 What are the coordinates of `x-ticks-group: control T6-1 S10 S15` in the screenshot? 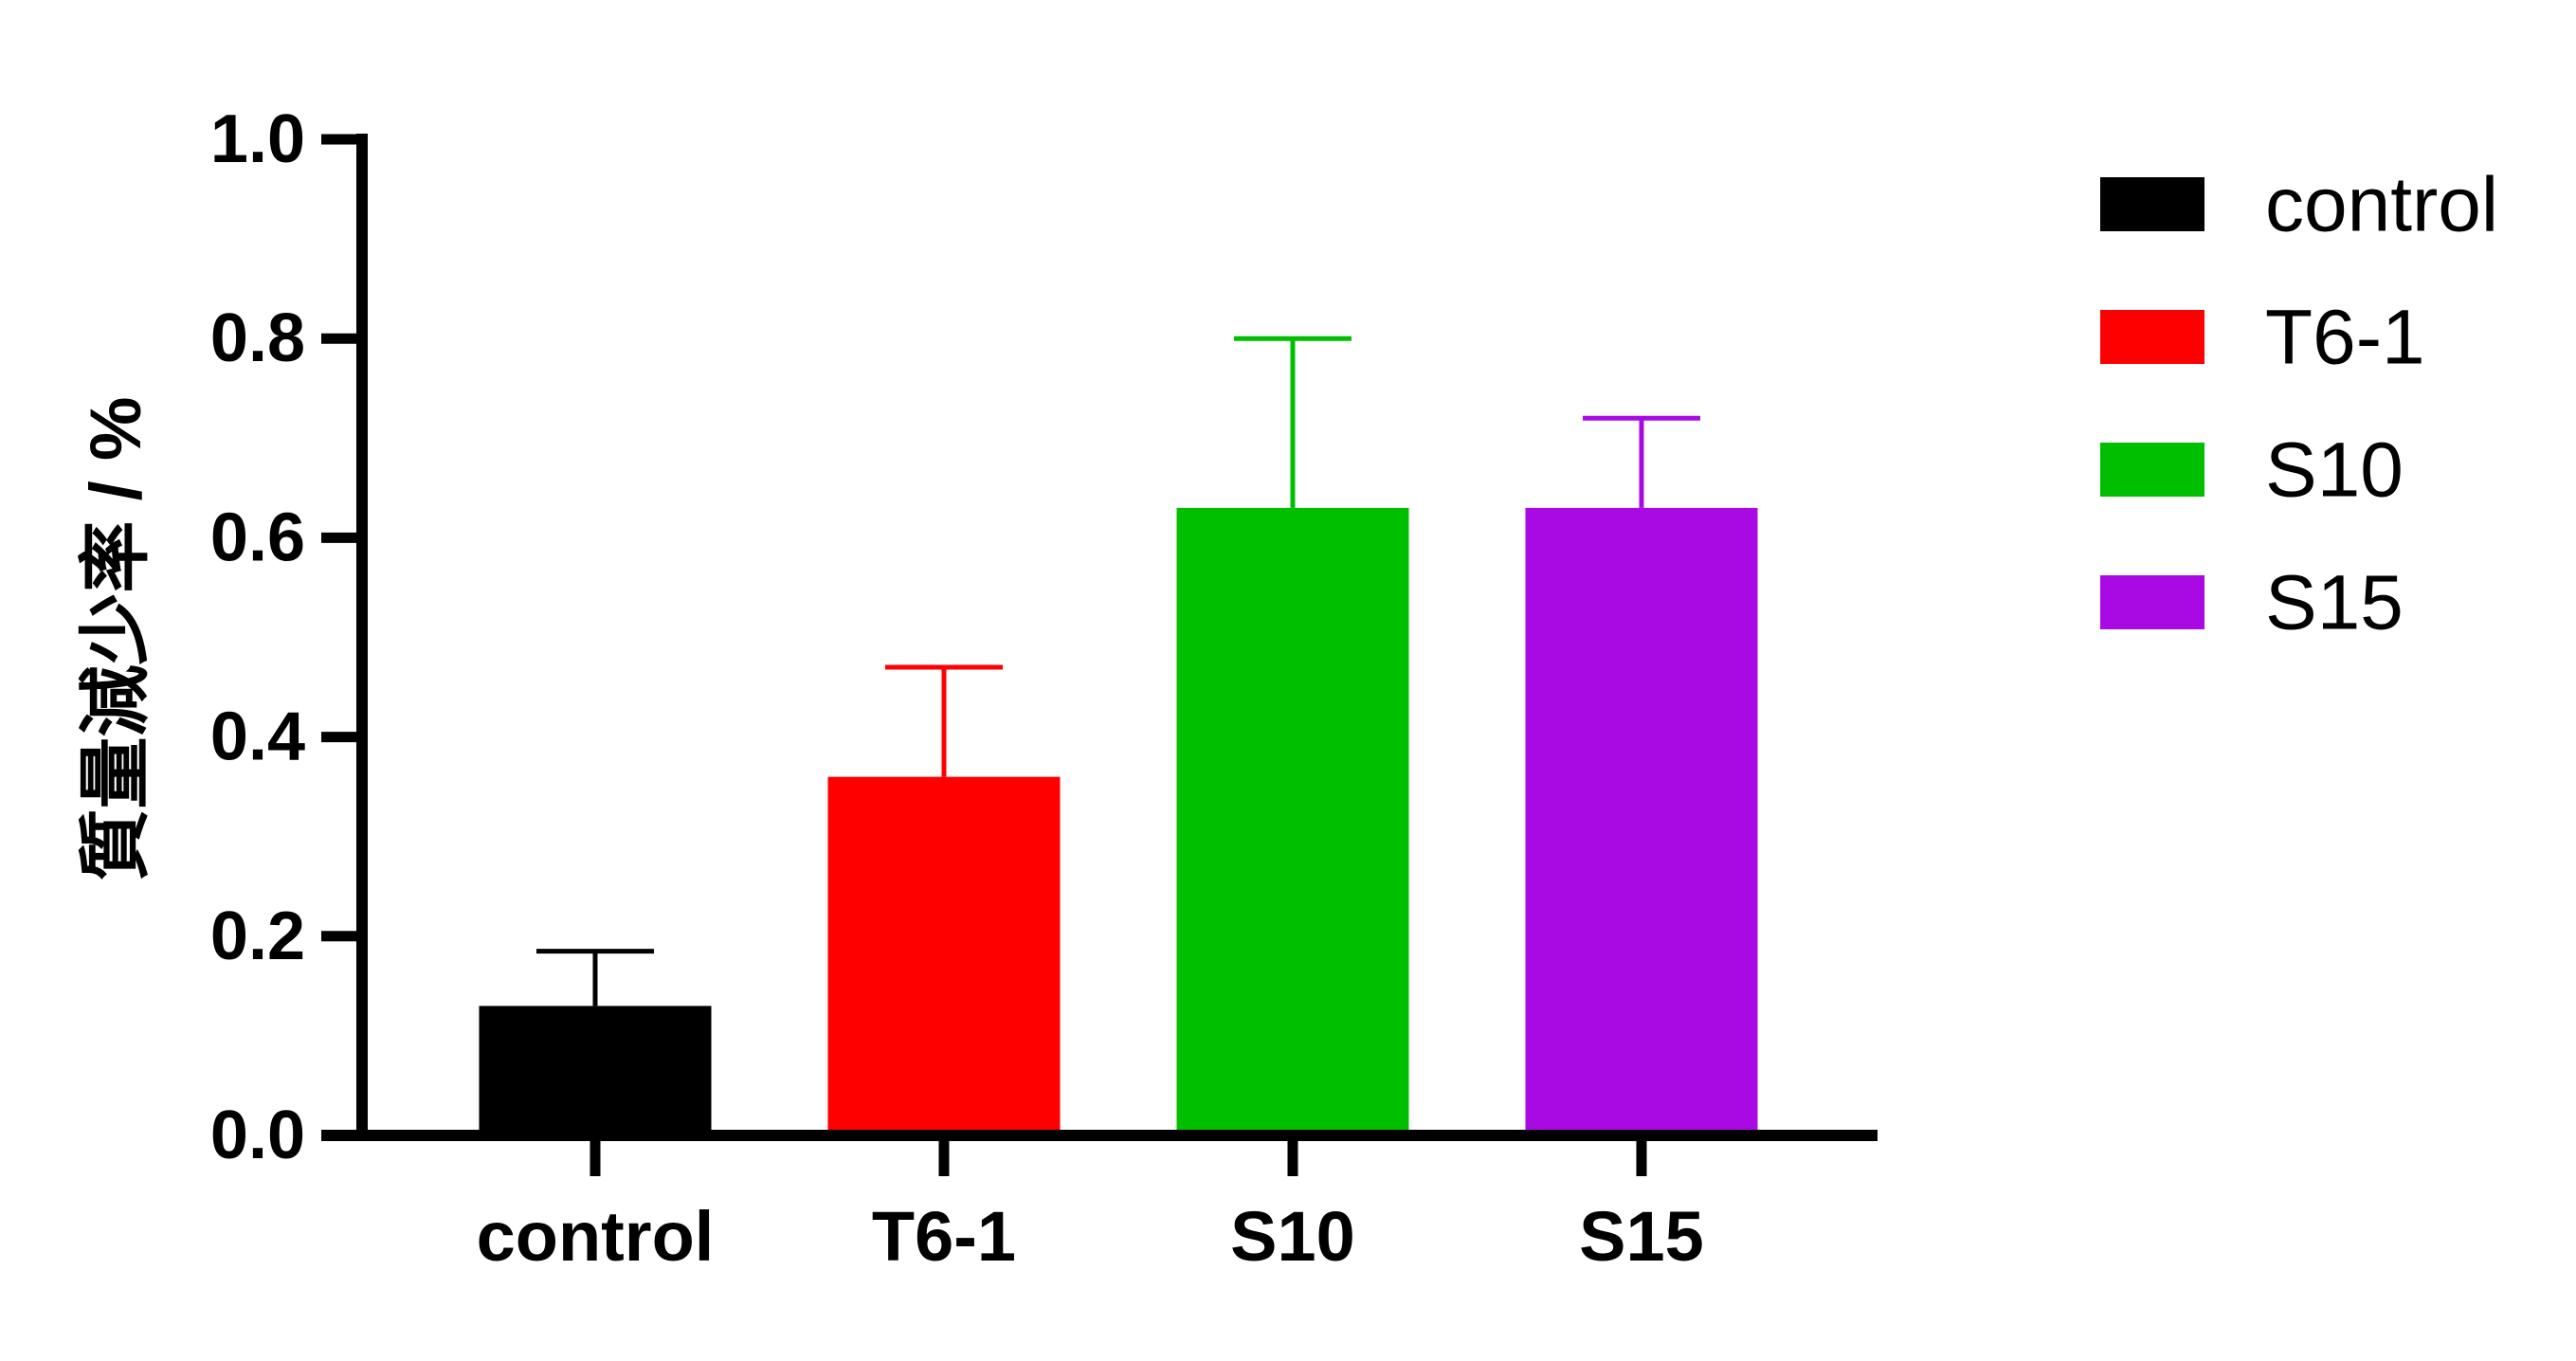 It's located at (1090, 1205).